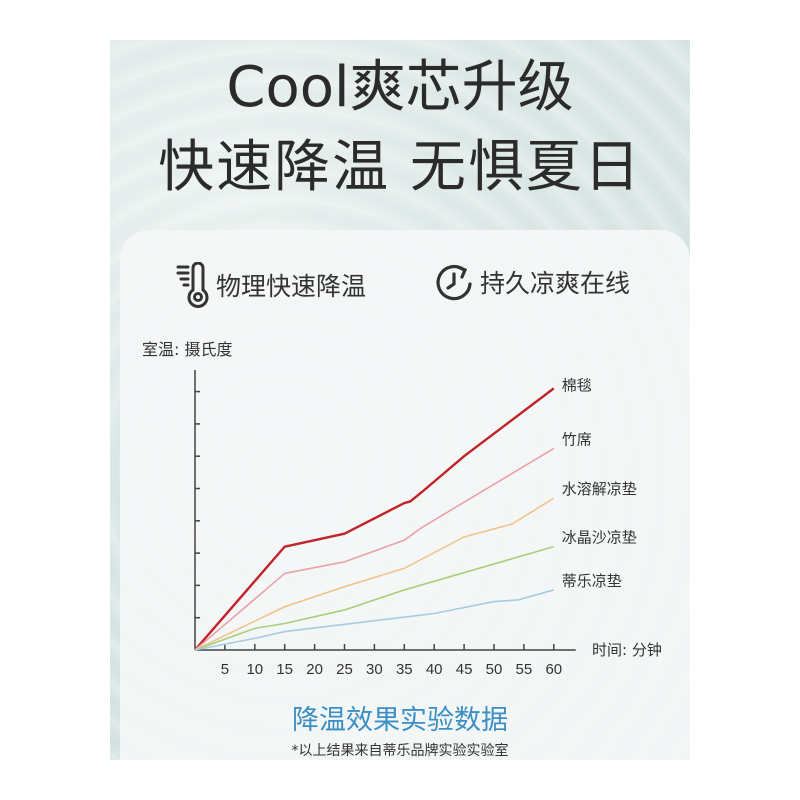 The image size is (800, 800). I want to click on x-tick-label: 20, so click(314, 669).